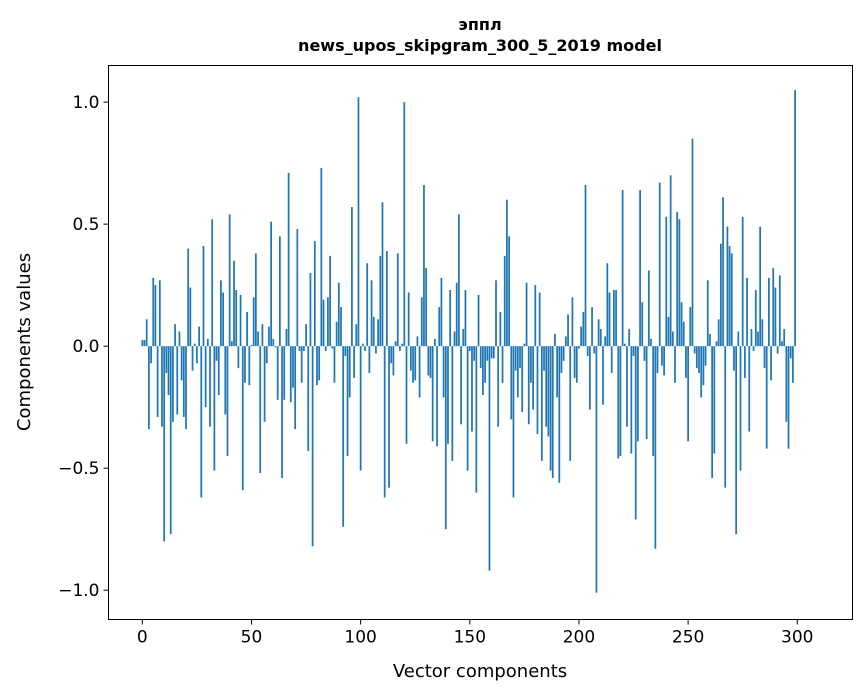 The height and width of the screenshot is (696, 867). Describe the element at coordinates (85, 347) in the screenshot. I see `y-tick-label: 0.0` at that location.